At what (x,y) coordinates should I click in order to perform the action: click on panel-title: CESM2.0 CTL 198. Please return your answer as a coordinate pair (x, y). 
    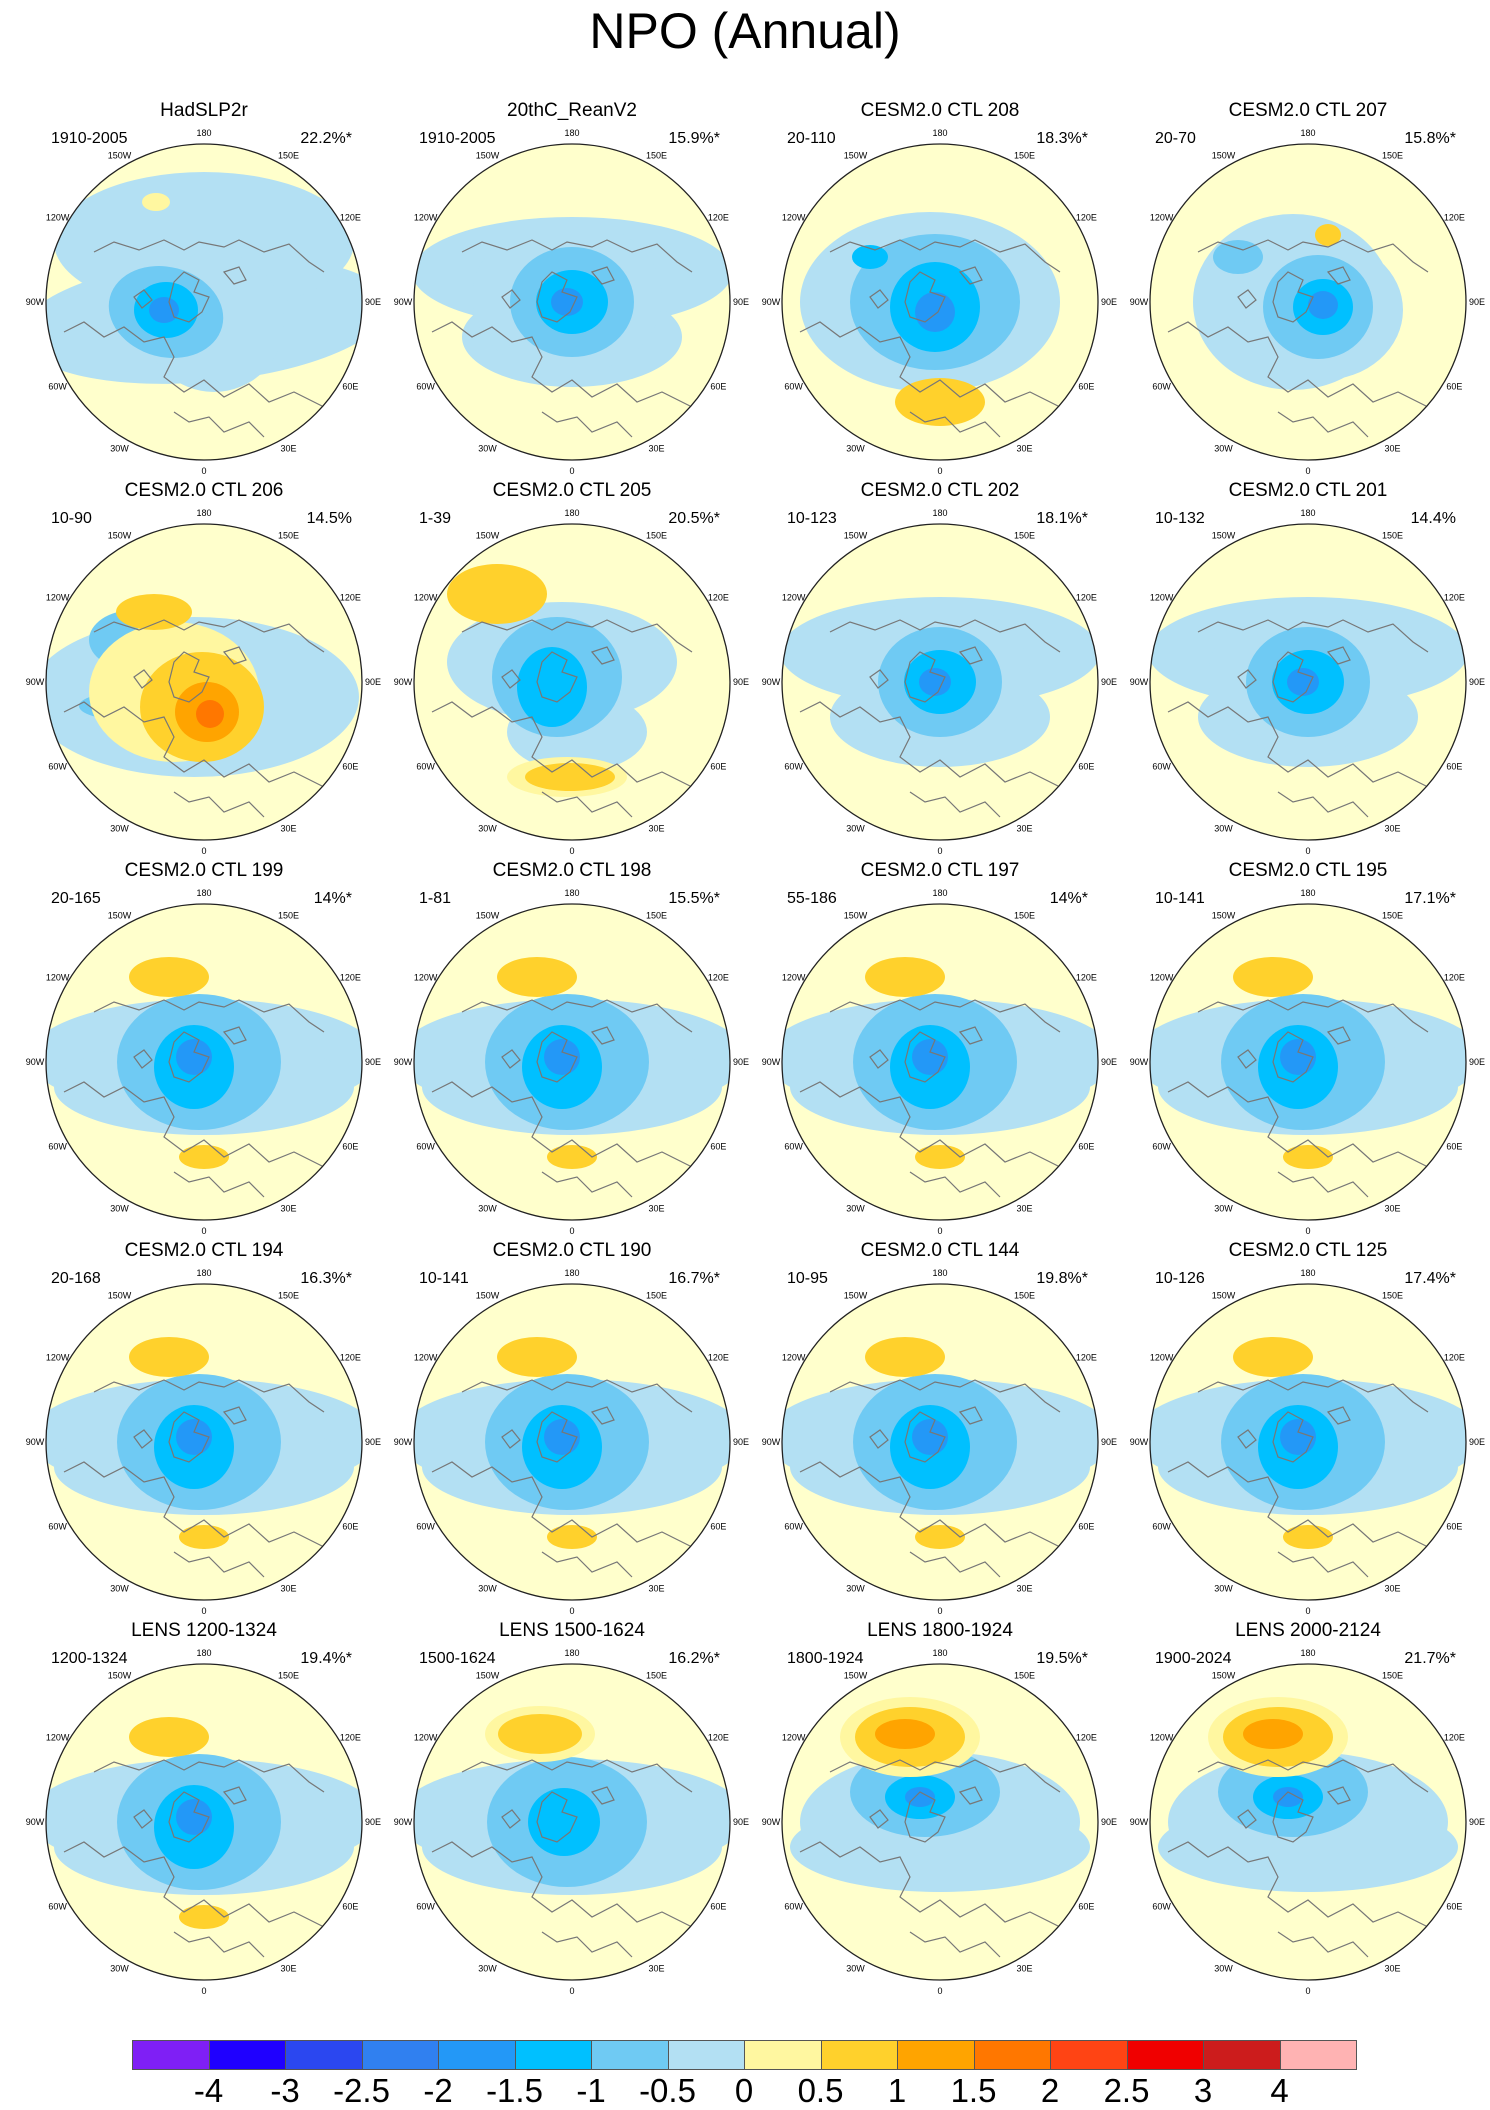
    Looking at the image, I should click on (572, 870).